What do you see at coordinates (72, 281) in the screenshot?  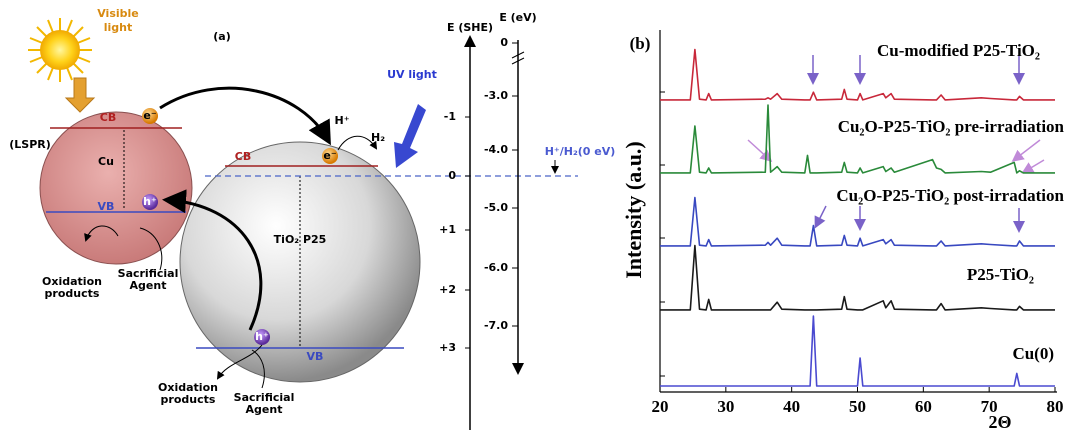 I see `cu-ox-products: Oxidation` at bounding box center [72, 281].